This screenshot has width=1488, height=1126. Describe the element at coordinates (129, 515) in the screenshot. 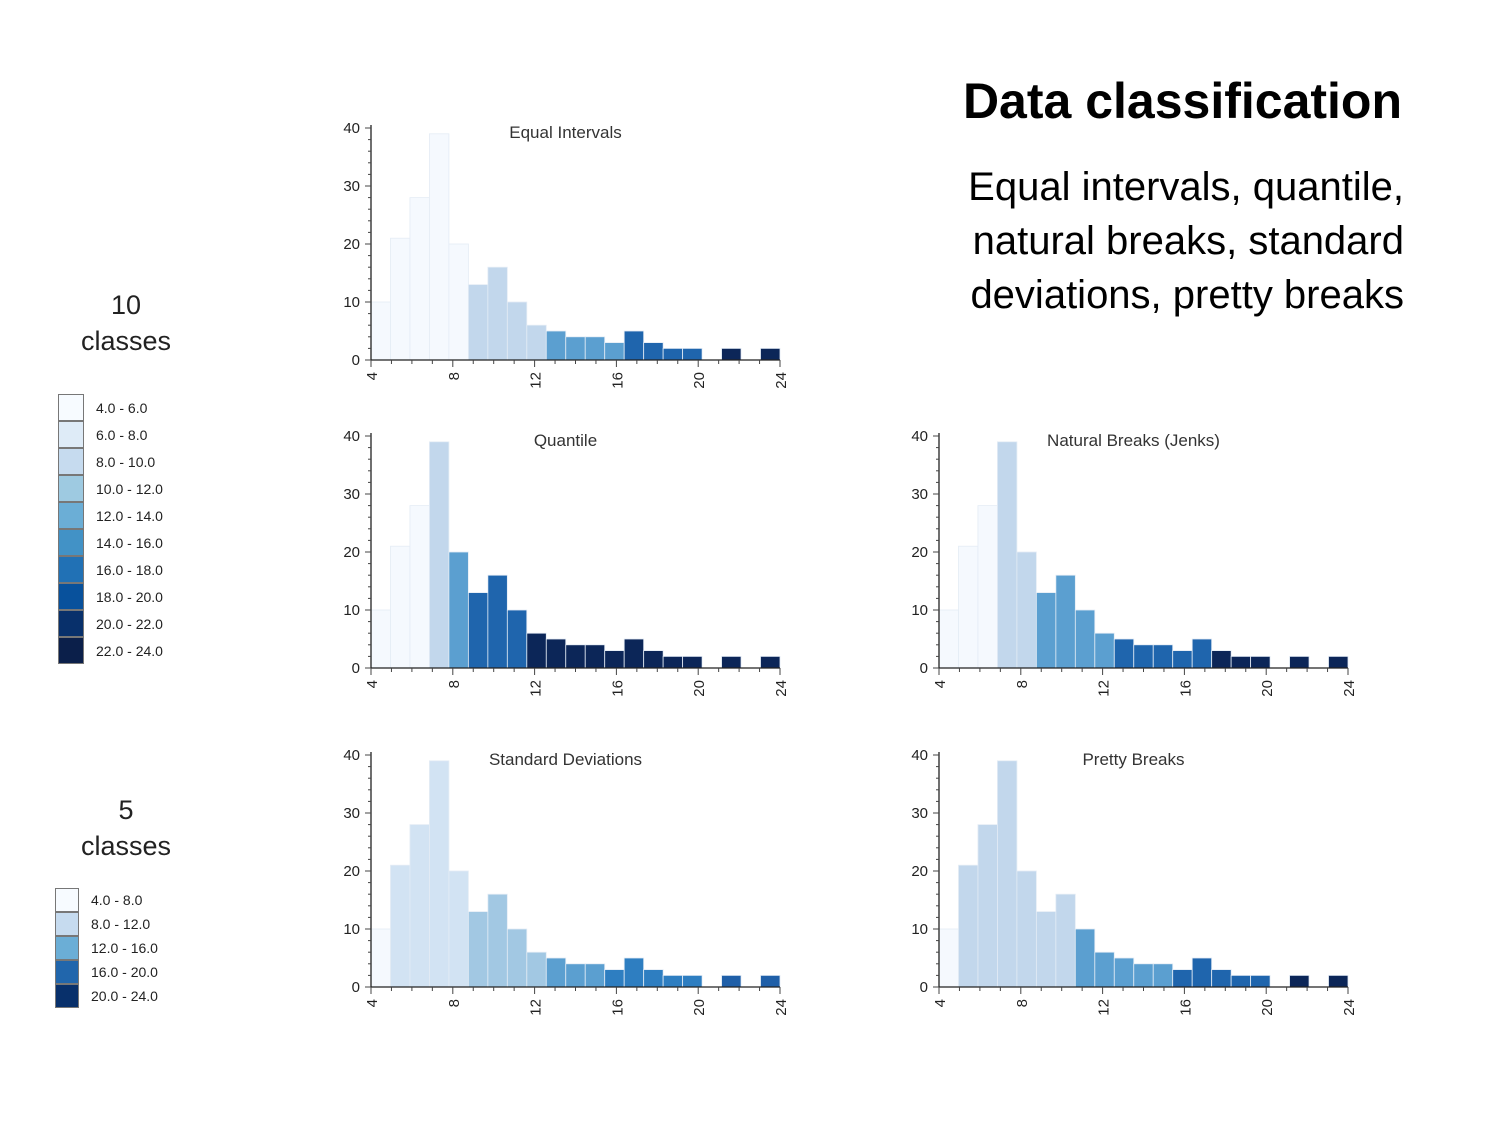

I see `legend-label: 12.0 - 14.0` at that location.